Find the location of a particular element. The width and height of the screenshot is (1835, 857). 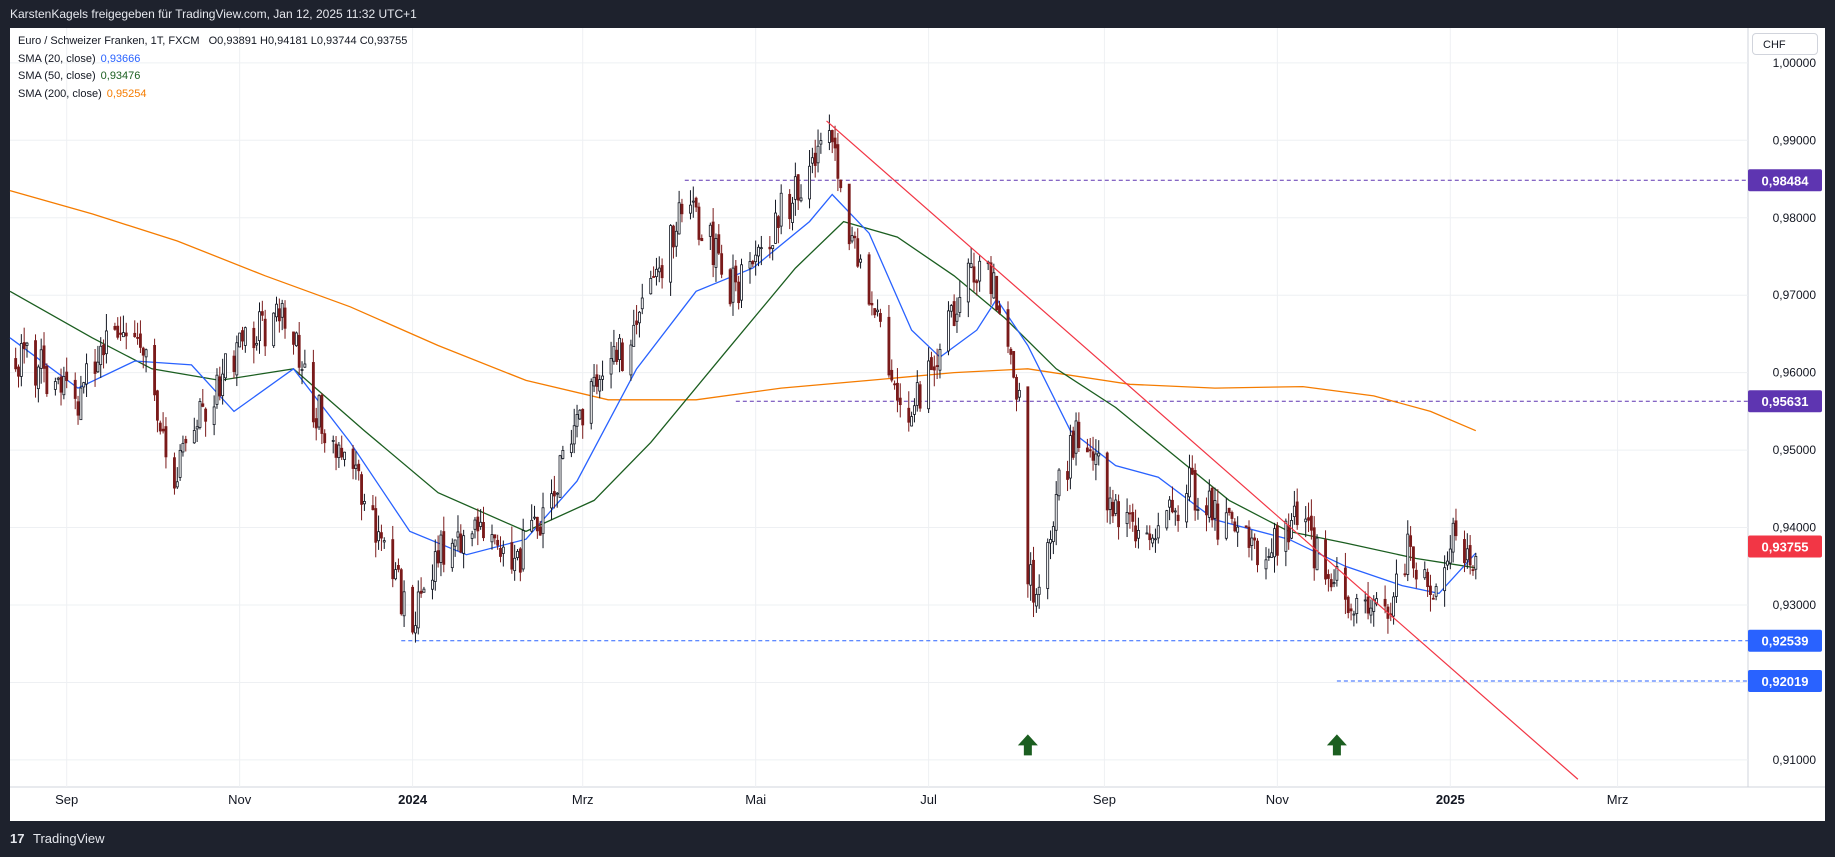

level-price-tag-label: 0,95631 is located at coordinates (1785, 401).